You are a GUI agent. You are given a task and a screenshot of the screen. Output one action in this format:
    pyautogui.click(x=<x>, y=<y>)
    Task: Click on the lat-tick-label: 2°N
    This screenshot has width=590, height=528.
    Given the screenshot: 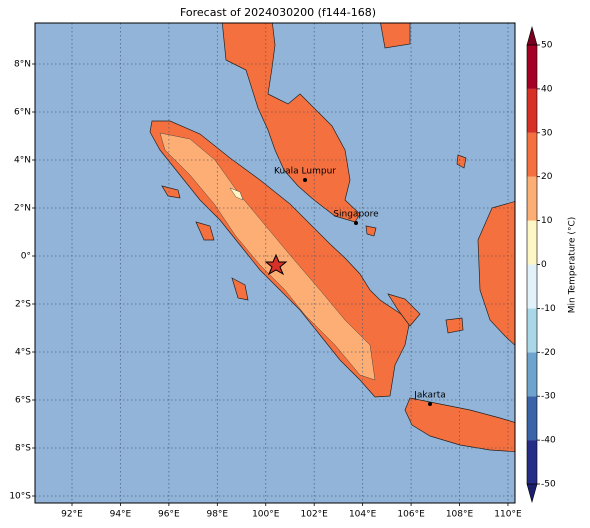 What is the action you would take?
    pyautogui.click(x=22, y=209)
    